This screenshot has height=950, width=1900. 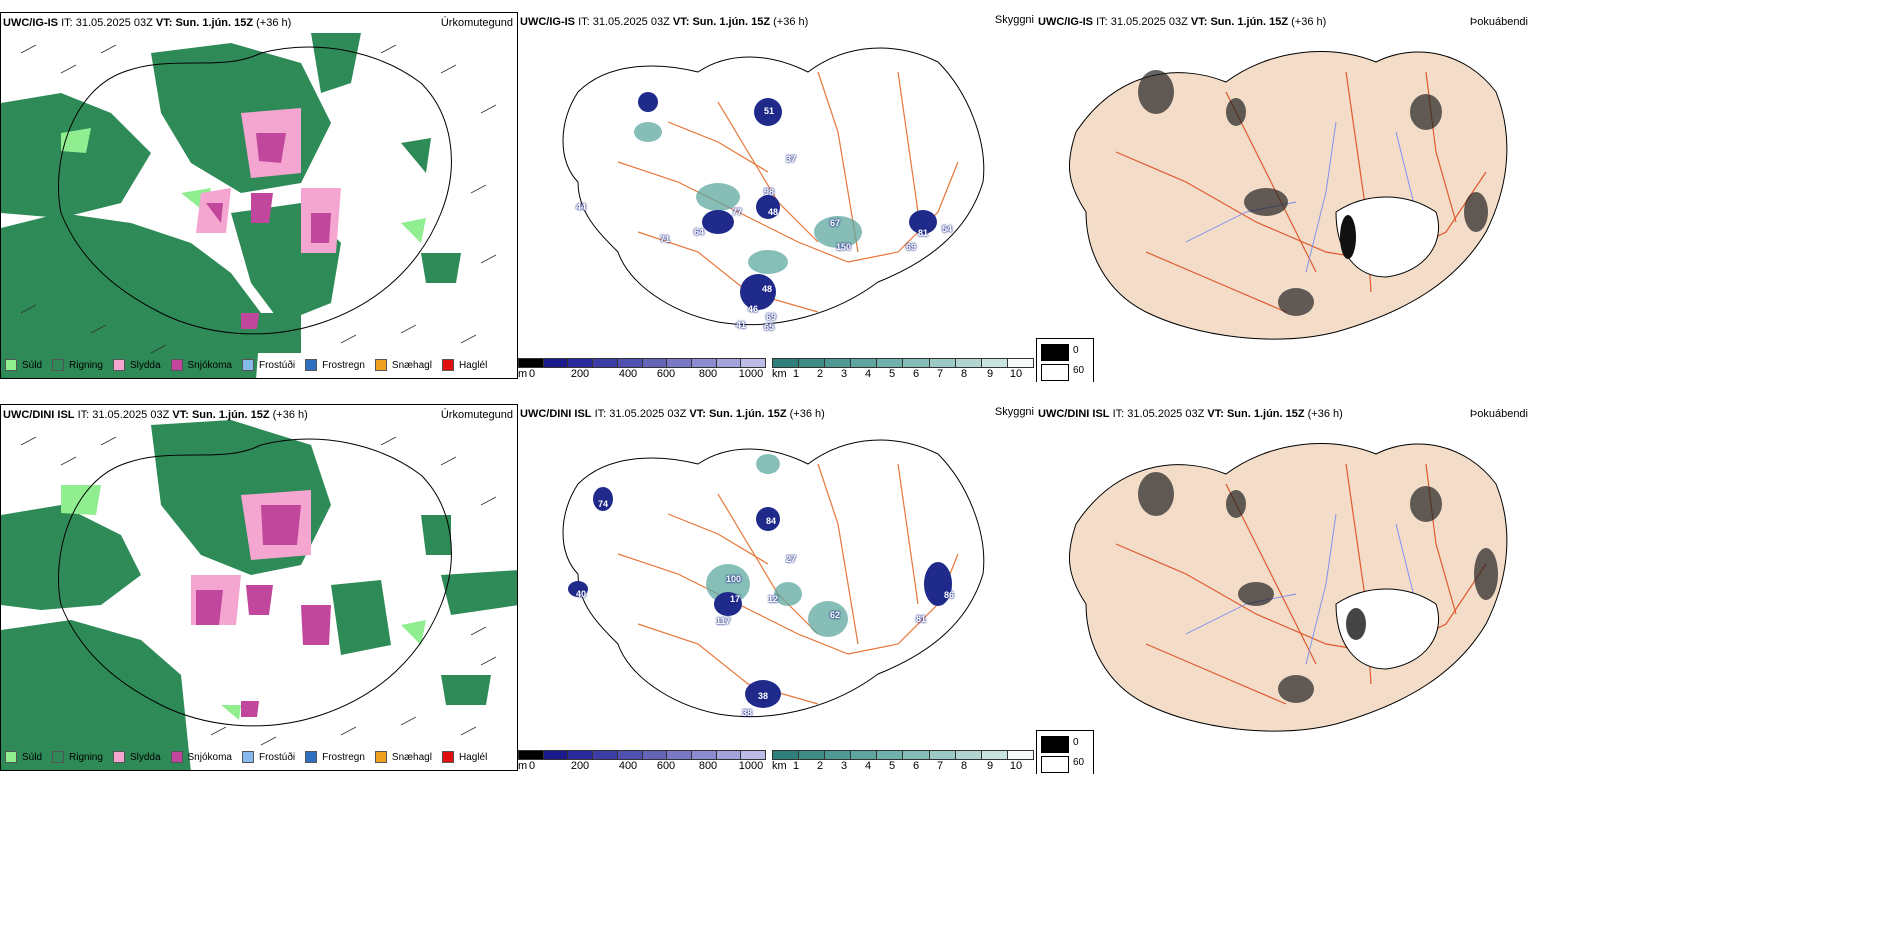 I want to click on cloud-base-tick: 200, so click(x=580, y=374).